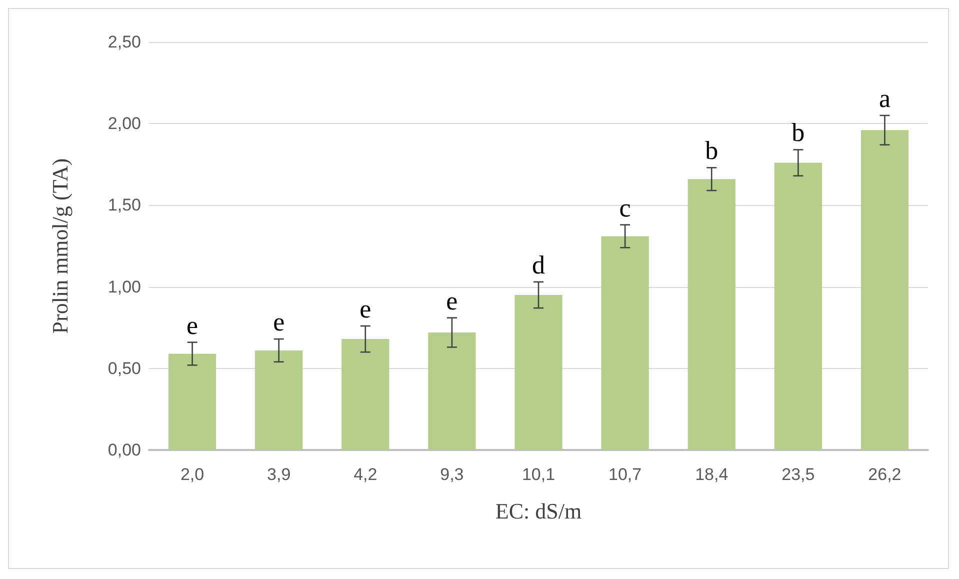 The image size is (959, 579). Describe the element at coordinates (798, 474) in the screenshot. I see `x-tick-label: 23,5` at that location.